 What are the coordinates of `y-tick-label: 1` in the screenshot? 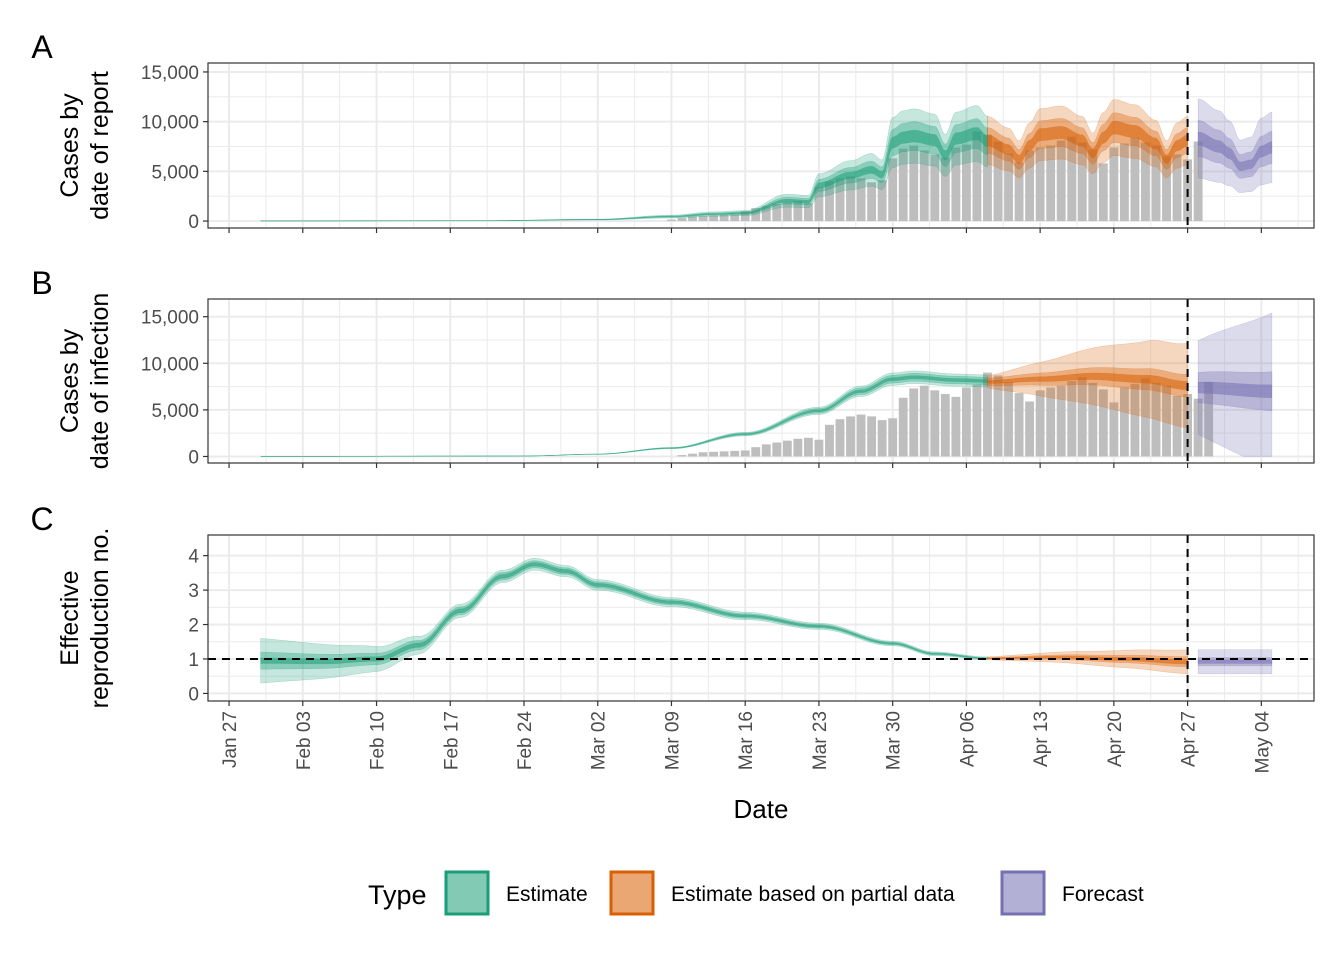 It's located at (193, 660).